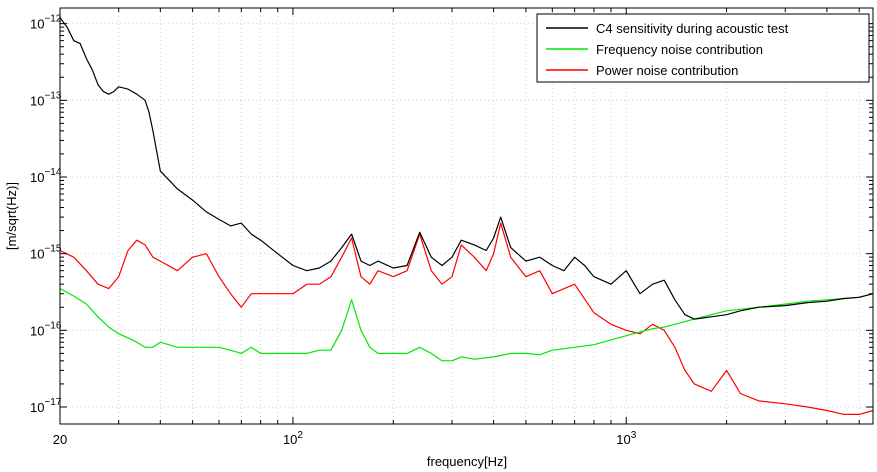 The height and width of the screenshot is (472, 877). What do you see at coordinates (46, 253) in the screenshot?
I see `y-tick-label: 10−15` at bounding box center [46, 253].